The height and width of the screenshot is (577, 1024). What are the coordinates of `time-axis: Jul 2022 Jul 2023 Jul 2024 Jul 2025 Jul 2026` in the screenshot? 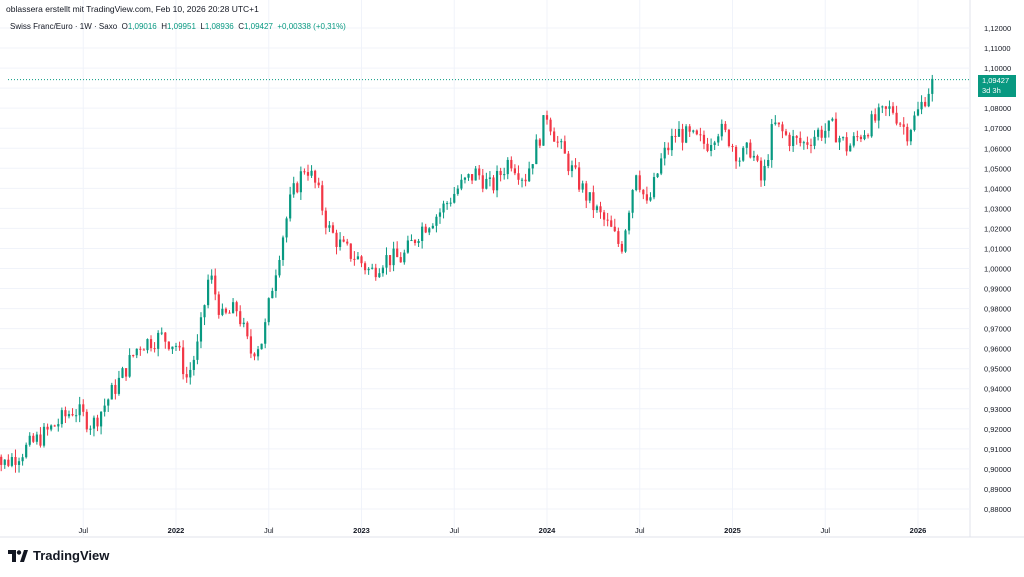 It's located at (502, 530).